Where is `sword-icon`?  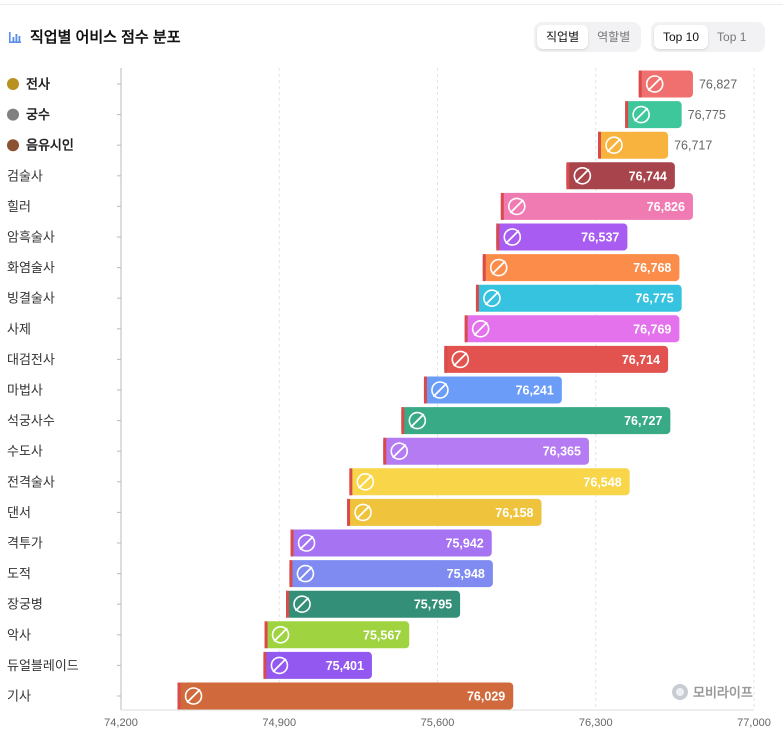 sword-icon is located at coordinates (582, 176).